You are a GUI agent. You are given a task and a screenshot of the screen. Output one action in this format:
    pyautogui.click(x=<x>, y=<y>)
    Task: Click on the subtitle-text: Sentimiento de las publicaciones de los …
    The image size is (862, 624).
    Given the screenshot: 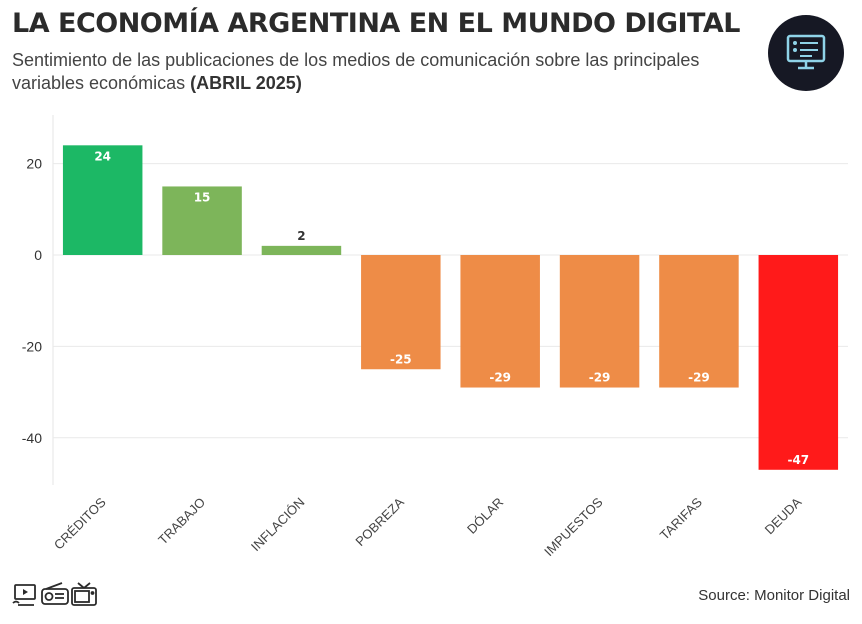 What is the action you would take?
    pyautogui.click(x=356, y=71)
    